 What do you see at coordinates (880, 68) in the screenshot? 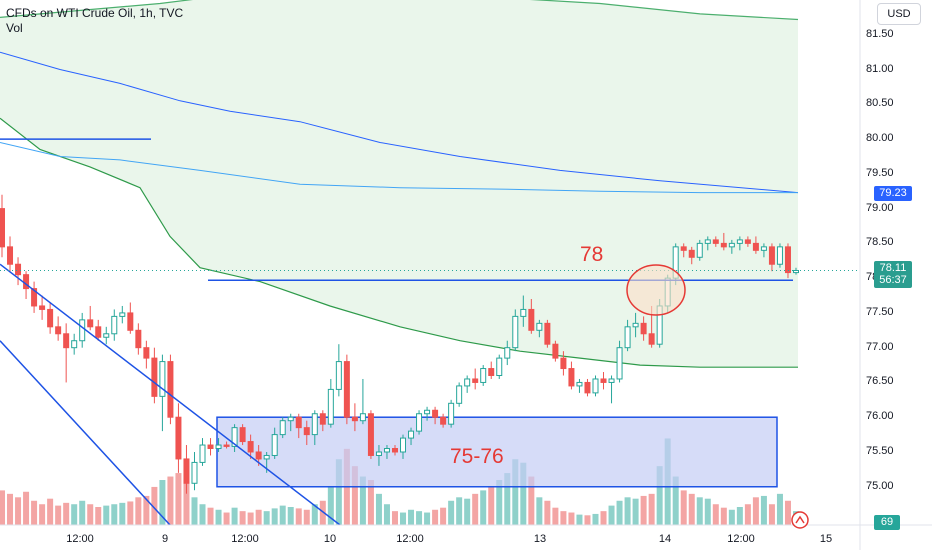
I see `price-tick-label: 81.00` at bounding box center [880, 68].